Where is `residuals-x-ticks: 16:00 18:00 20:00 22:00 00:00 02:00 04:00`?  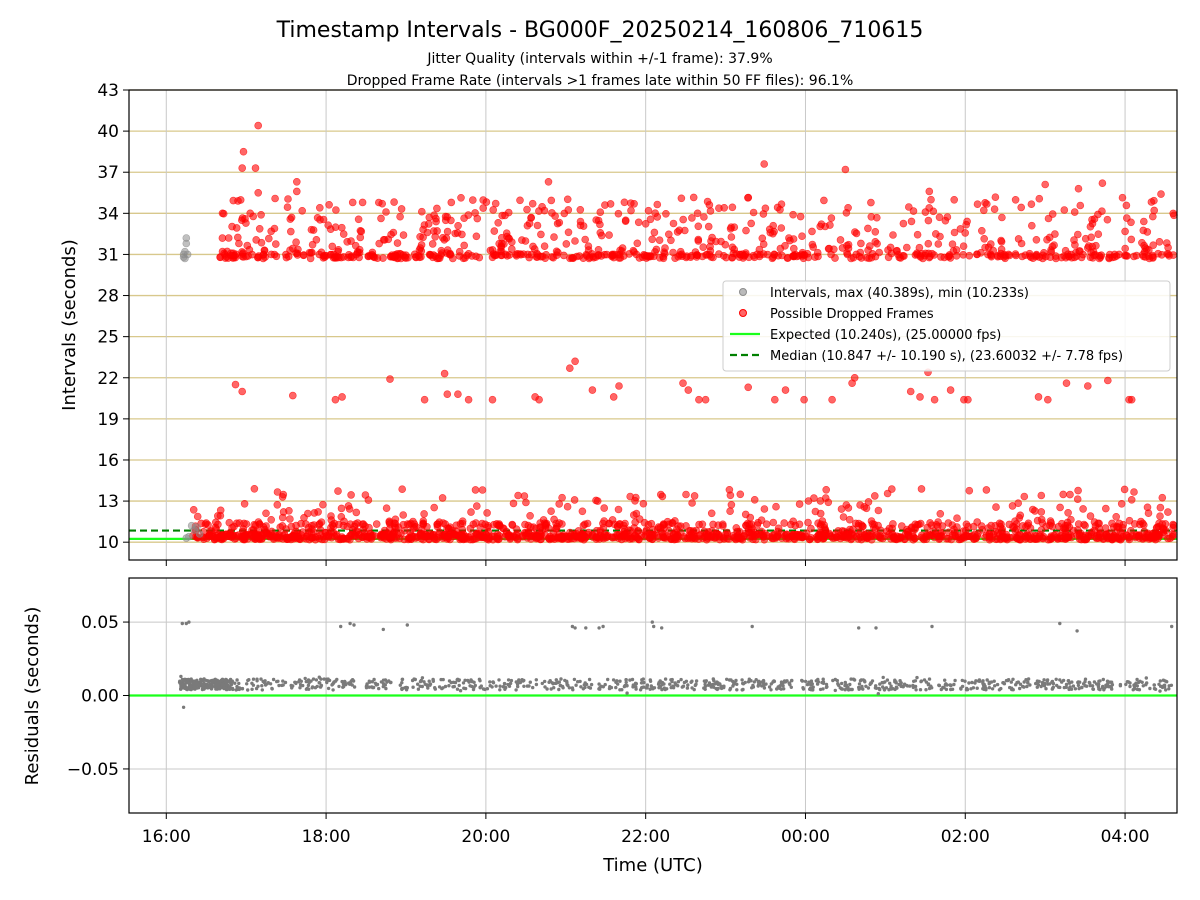
residuals-x-ticks: 16:00 18:00 20:00 22:00 00:00 02:00 04:00 is located at coordinates (646, 830).